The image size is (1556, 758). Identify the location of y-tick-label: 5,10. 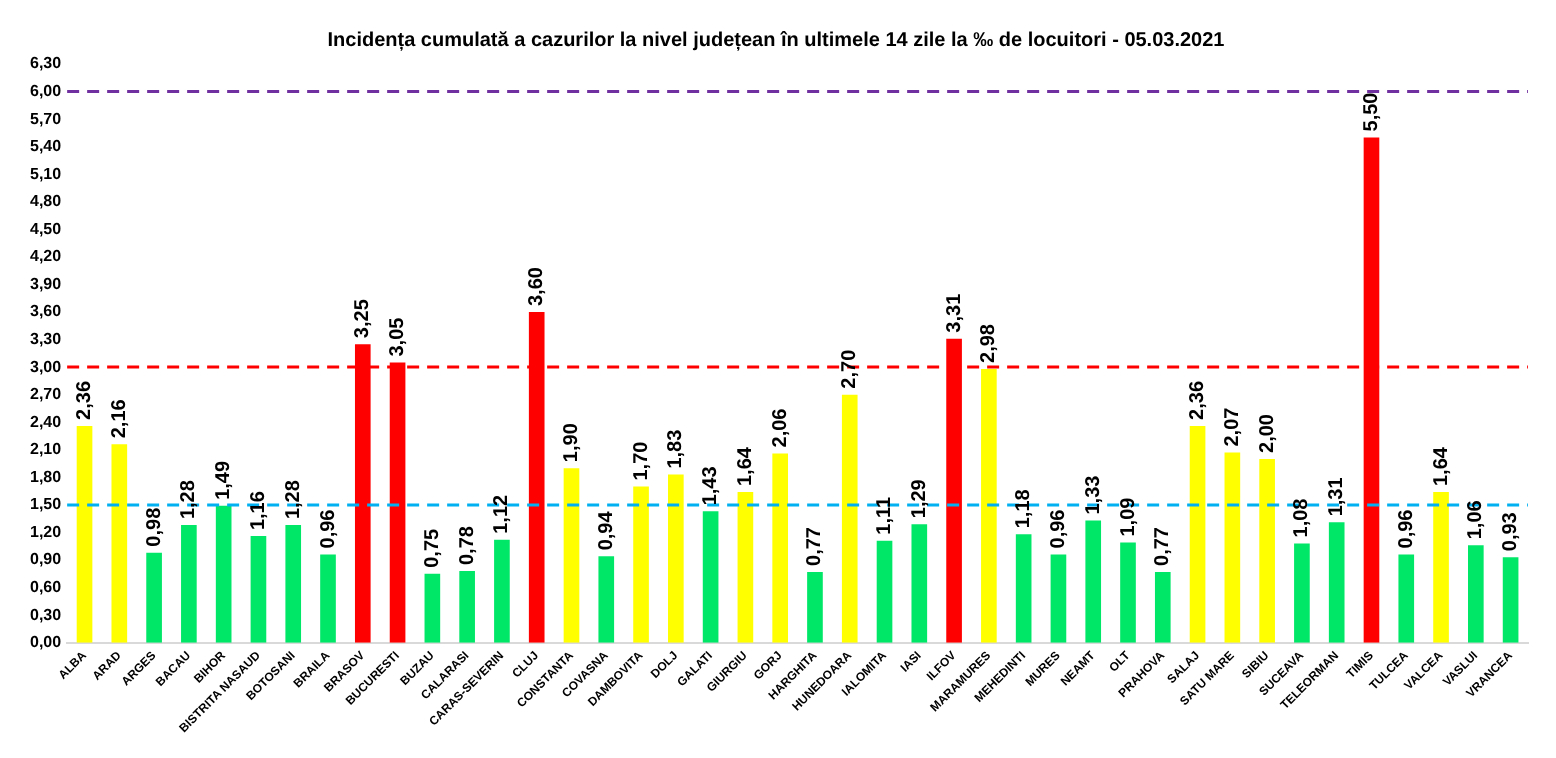
(46, 173).